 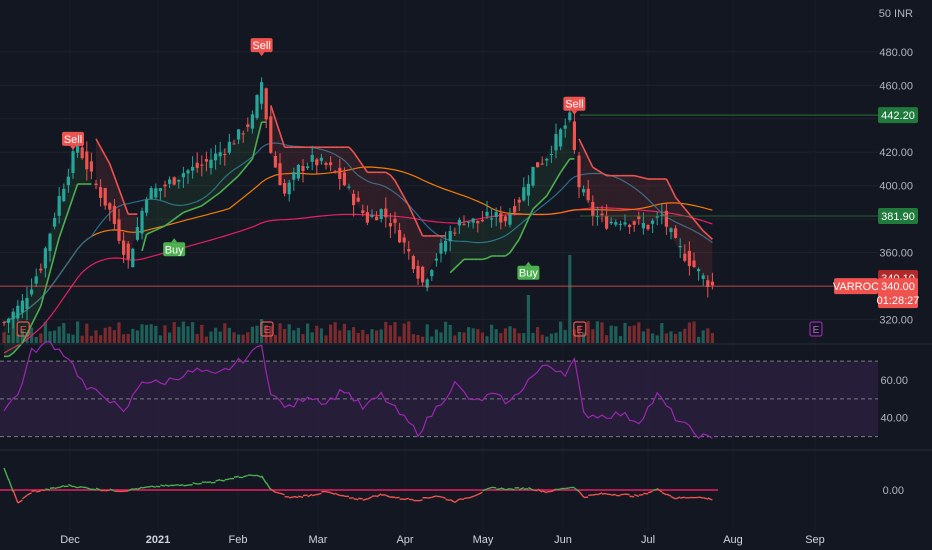 What do you see at coordinates (442, 540) in the screenshot?
I see `time-axis: Dec 2021 Feb Mar Apr May Jun Jul Aug Sep` at bounding box center [442, 540].